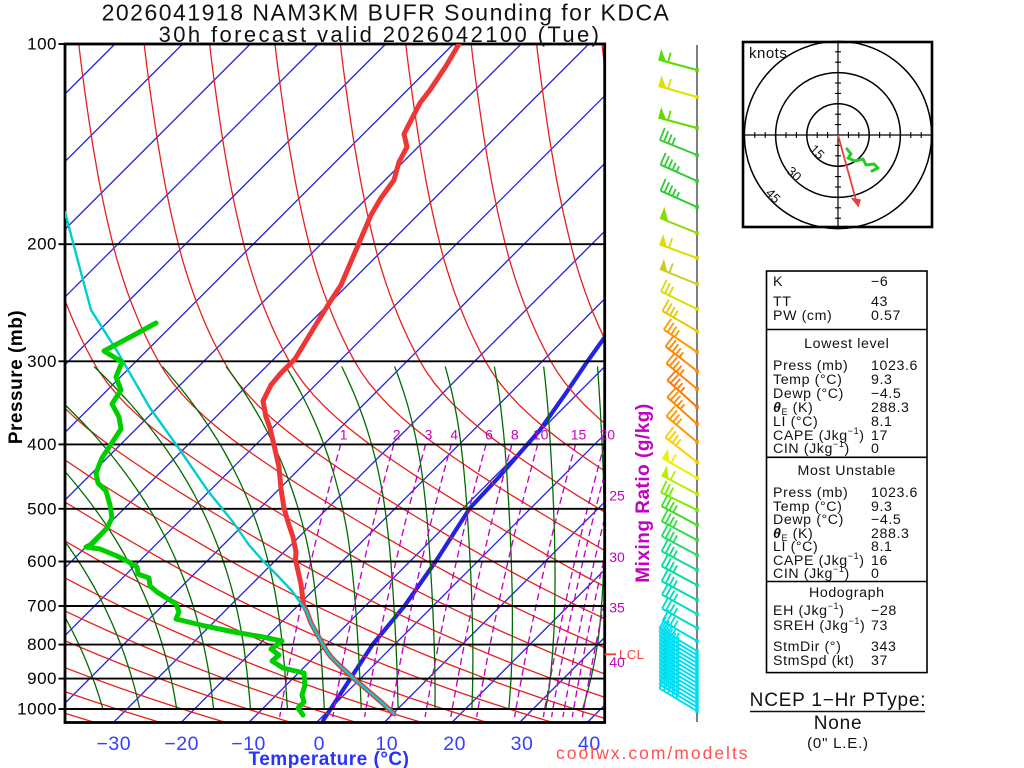 This screenshot has height=768, width=1024. I want to click on svg-text: K, so click(778, 282).